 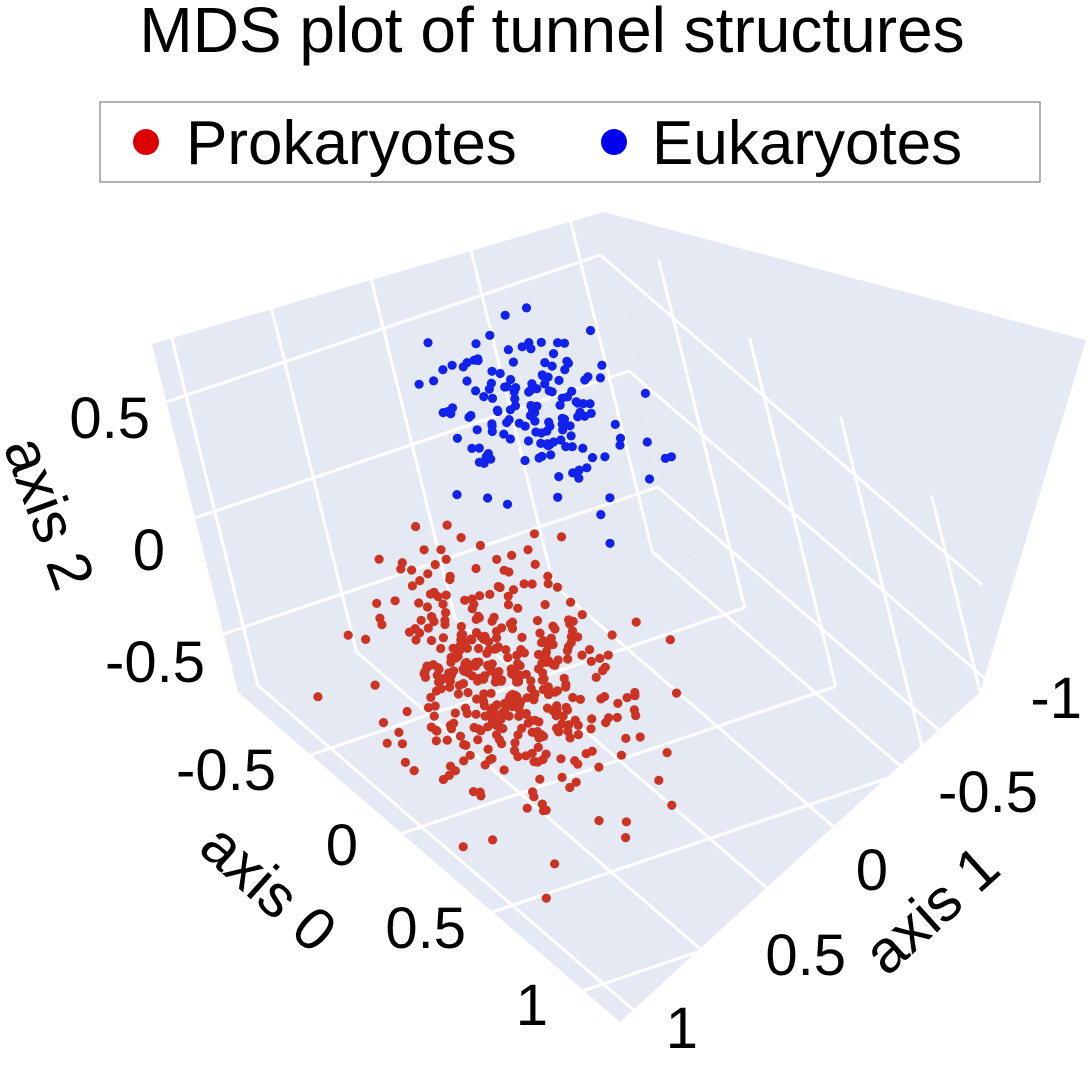 I want to click on legend-label-prokaryotes: Prokaryotes, so click(x=351, y=143).